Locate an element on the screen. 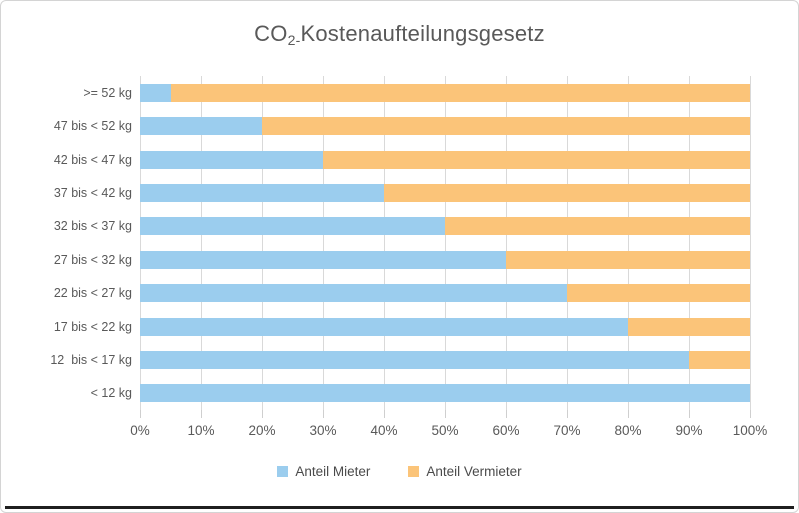  x-tick-label: 10% is located at coordinates (201, 430).